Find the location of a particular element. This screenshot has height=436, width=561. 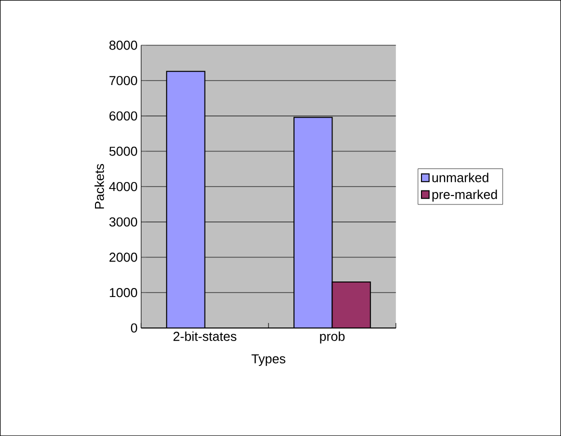

y-tick-label: 3000 is located at coordinates (123, 221).